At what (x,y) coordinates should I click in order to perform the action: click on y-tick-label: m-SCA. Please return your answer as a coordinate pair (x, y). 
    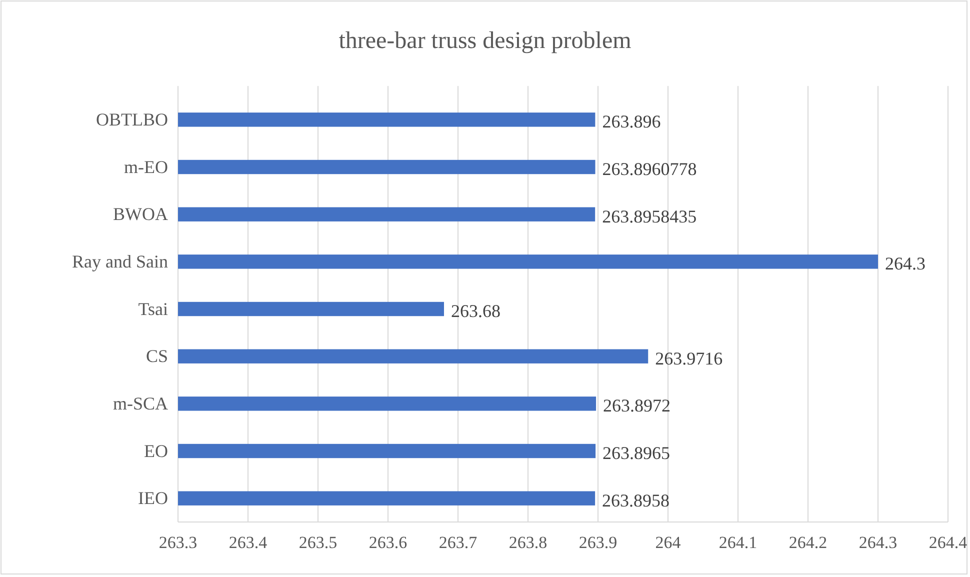
    Looking at the image, I should click on (140, 403).